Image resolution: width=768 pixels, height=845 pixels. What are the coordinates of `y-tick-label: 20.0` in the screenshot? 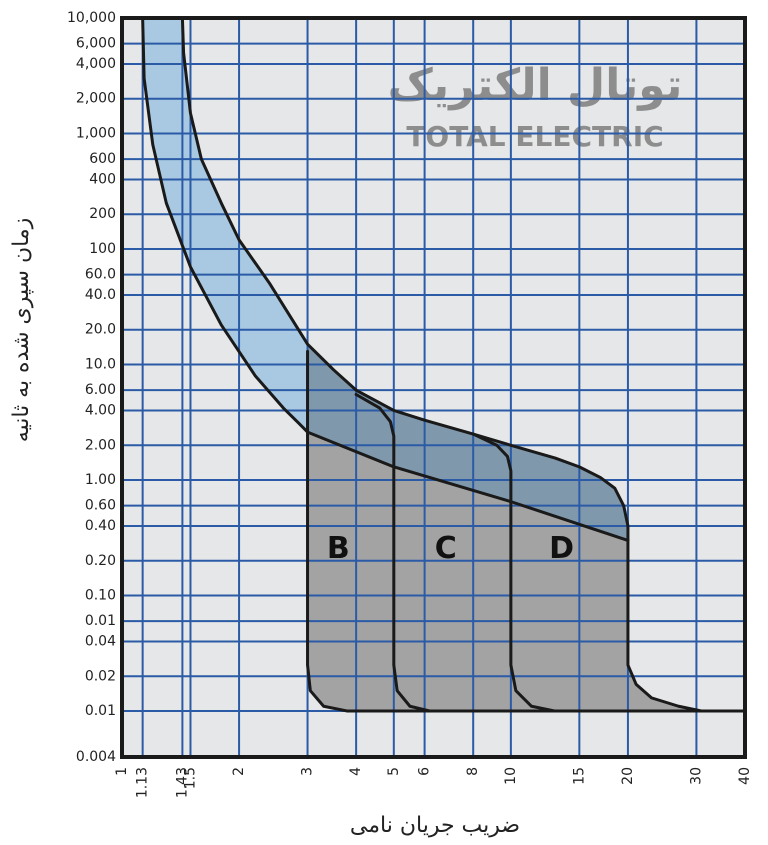 It's located at (100, 330).